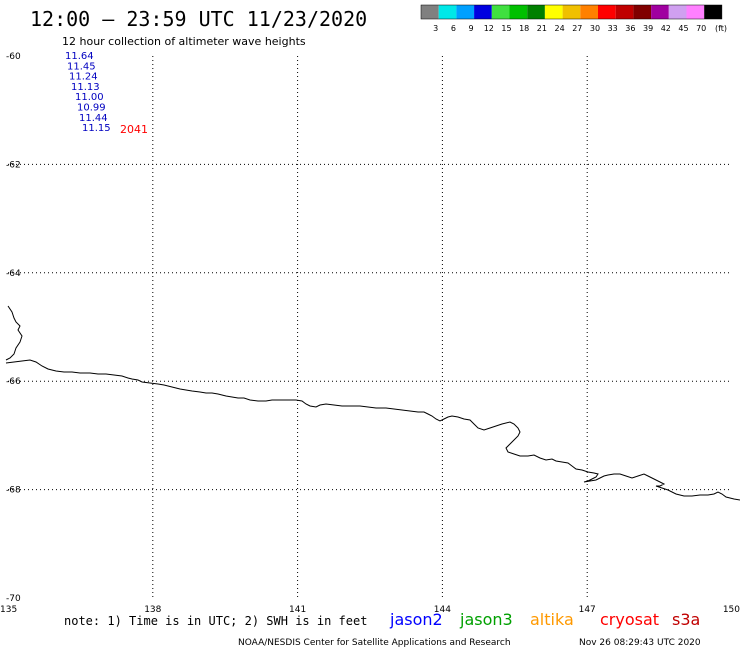 Image resolution: width=740 pixels, height=650 pixels. Describe the element at coordinates (91, 108) in the screenshot. I see `wave-height-value: 10.99` at that location.